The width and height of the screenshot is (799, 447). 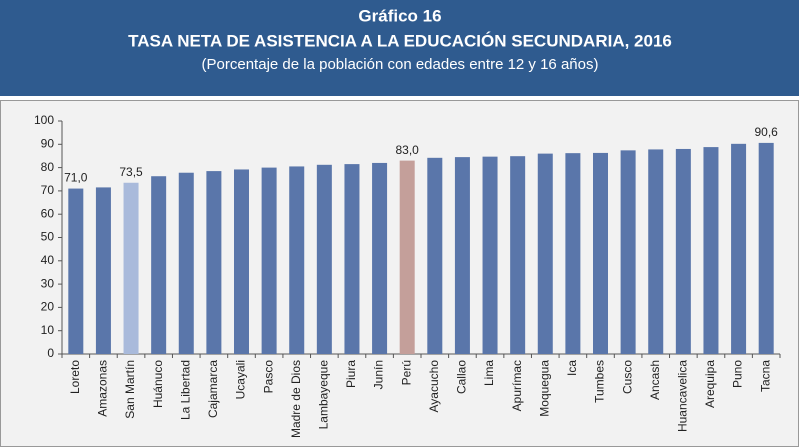 I want to click on value-label: 71,0, so click(x=76, y=178).